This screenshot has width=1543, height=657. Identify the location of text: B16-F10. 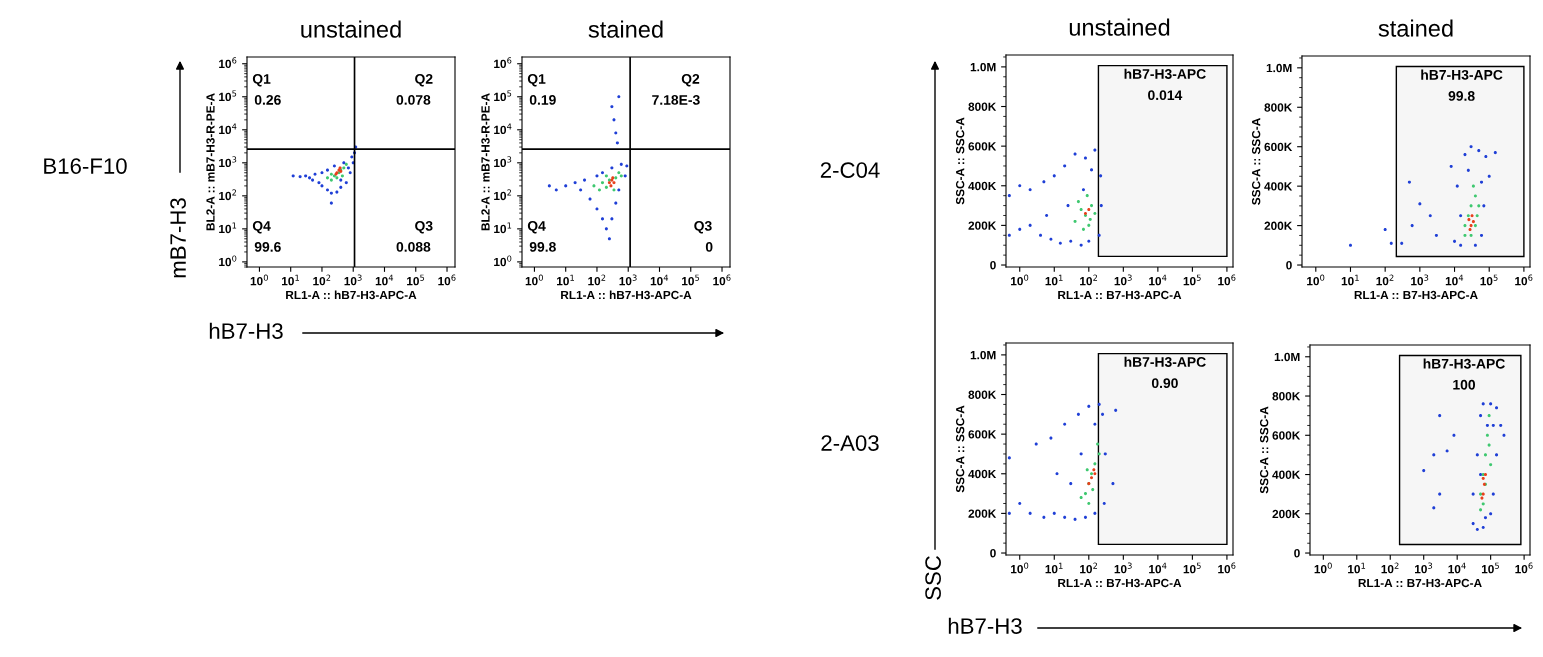
(85, 166).